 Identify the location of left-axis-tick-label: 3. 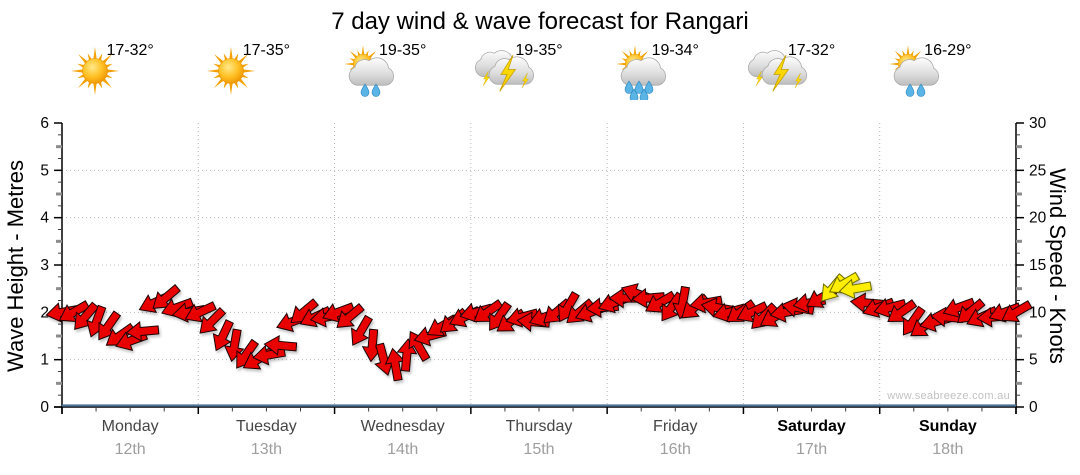
(44, 265).